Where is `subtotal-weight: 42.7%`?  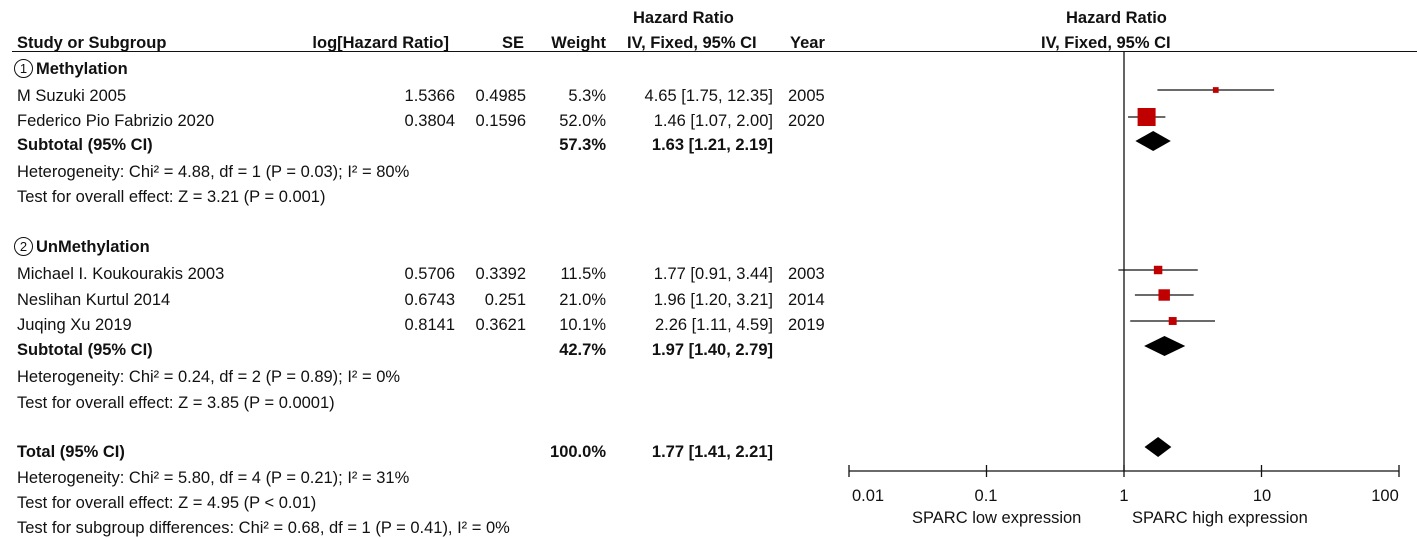 subtotal-weight: 42.7% is located at coordinates (582, 350).